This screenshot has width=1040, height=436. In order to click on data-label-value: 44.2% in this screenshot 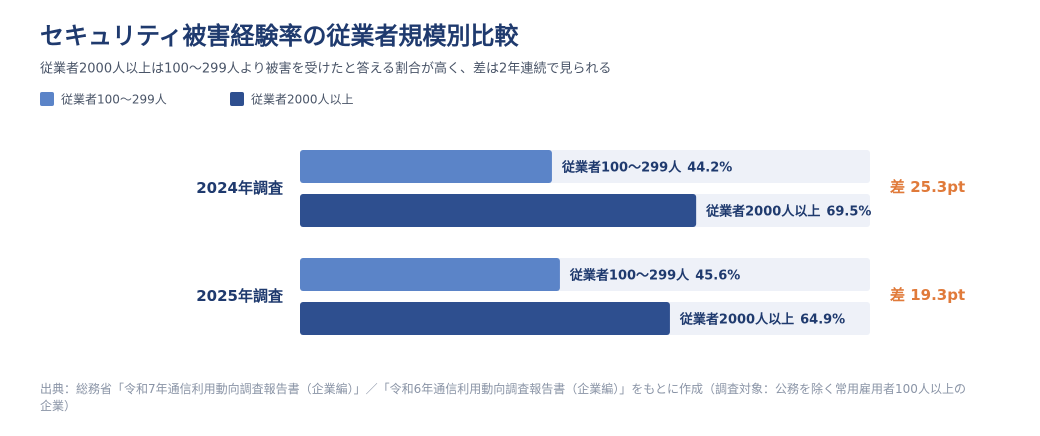, I will do `click(709, 167)`.